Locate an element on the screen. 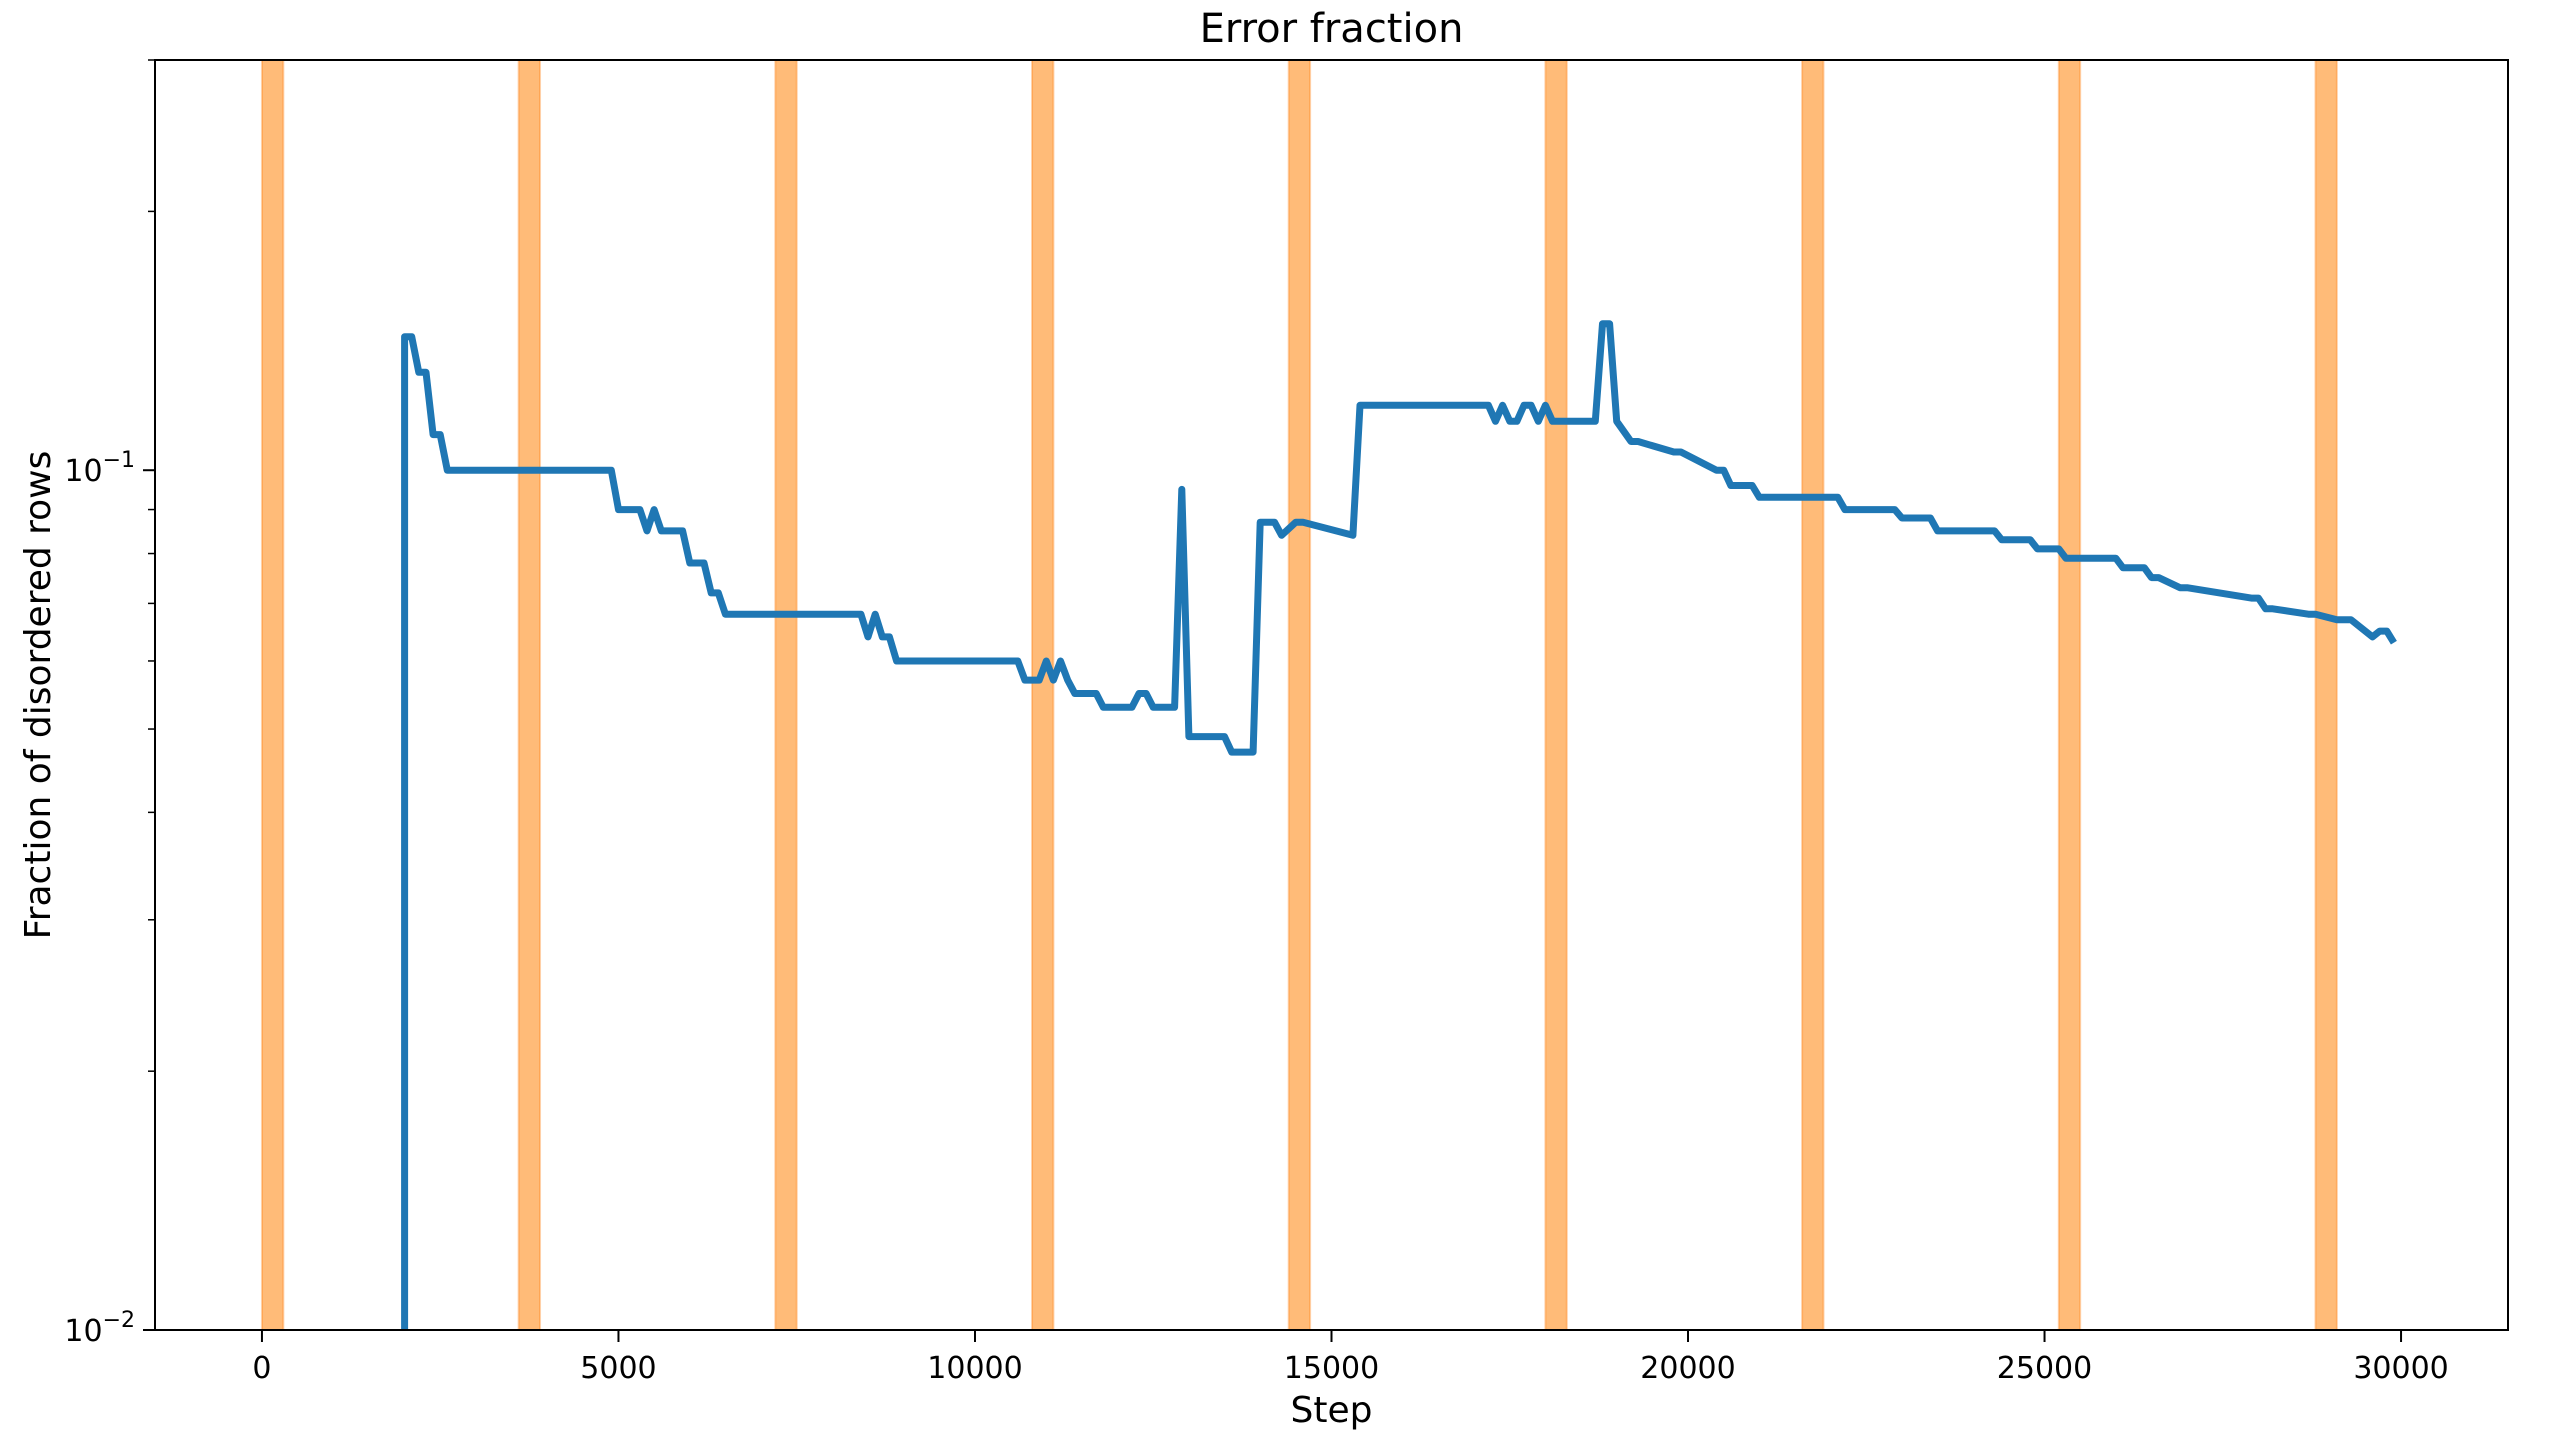 The width and height of the screenshot is (2560, 1440). x-tick-label: 0 is located at coordinates (261, 1368).